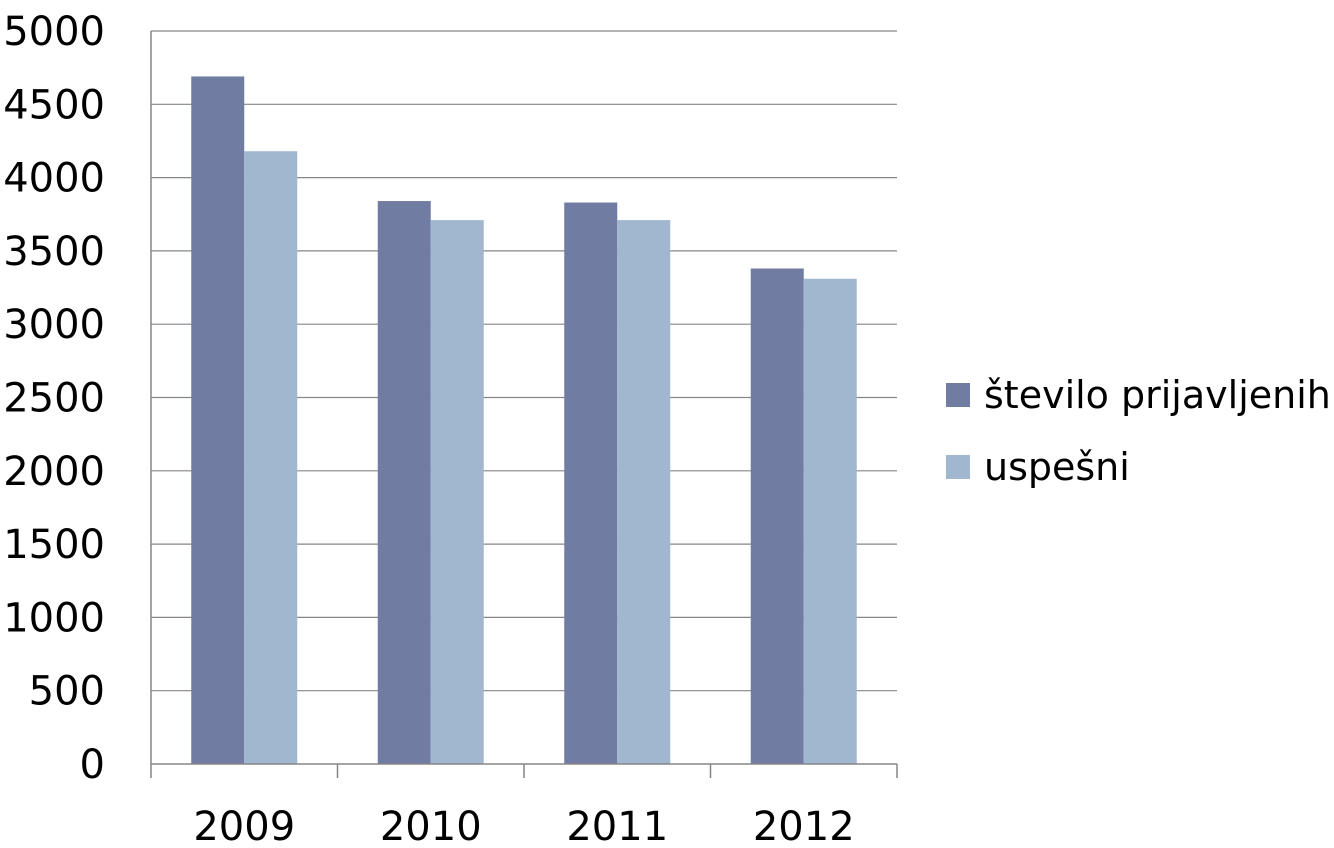 The width and height of the screenshot is (1334, 848). I want to click on x-tick-label: 2010, so click(431, 823).